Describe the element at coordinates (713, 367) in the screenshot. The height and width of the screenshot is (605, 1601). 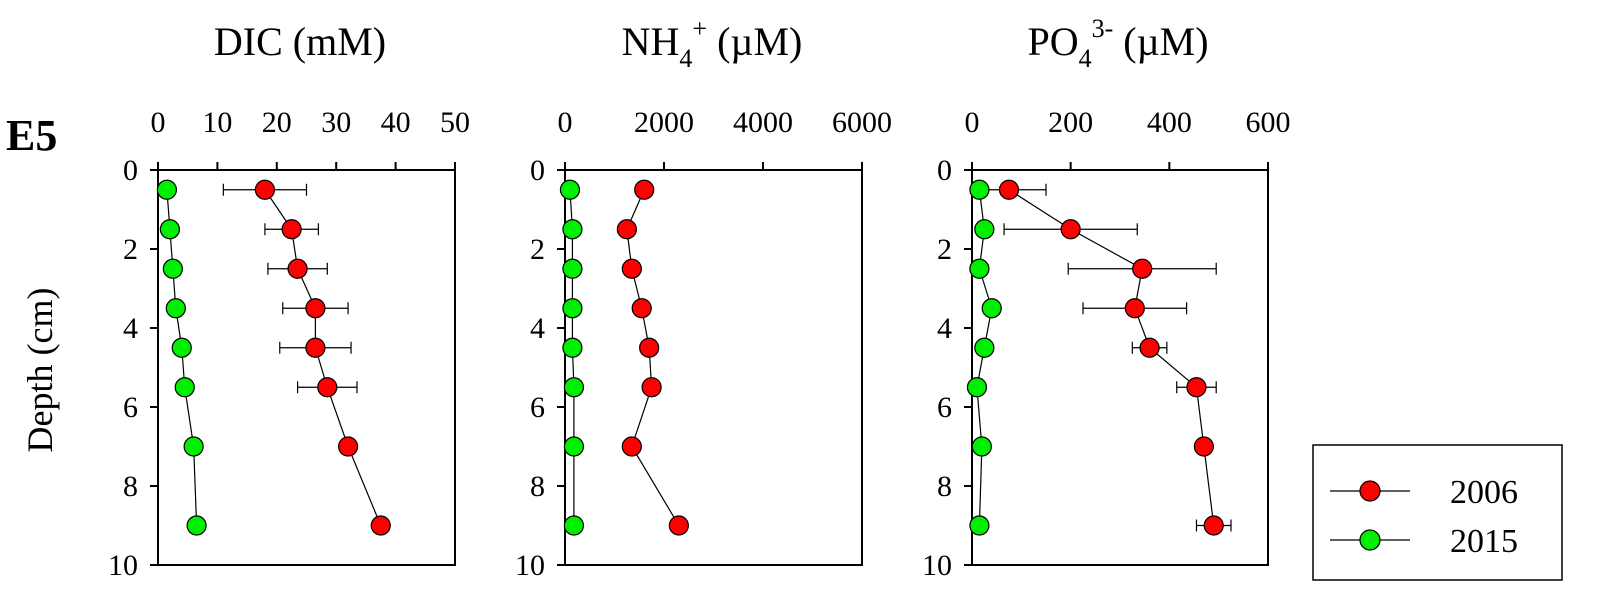
I see `plot-frame-nh4` at that location.